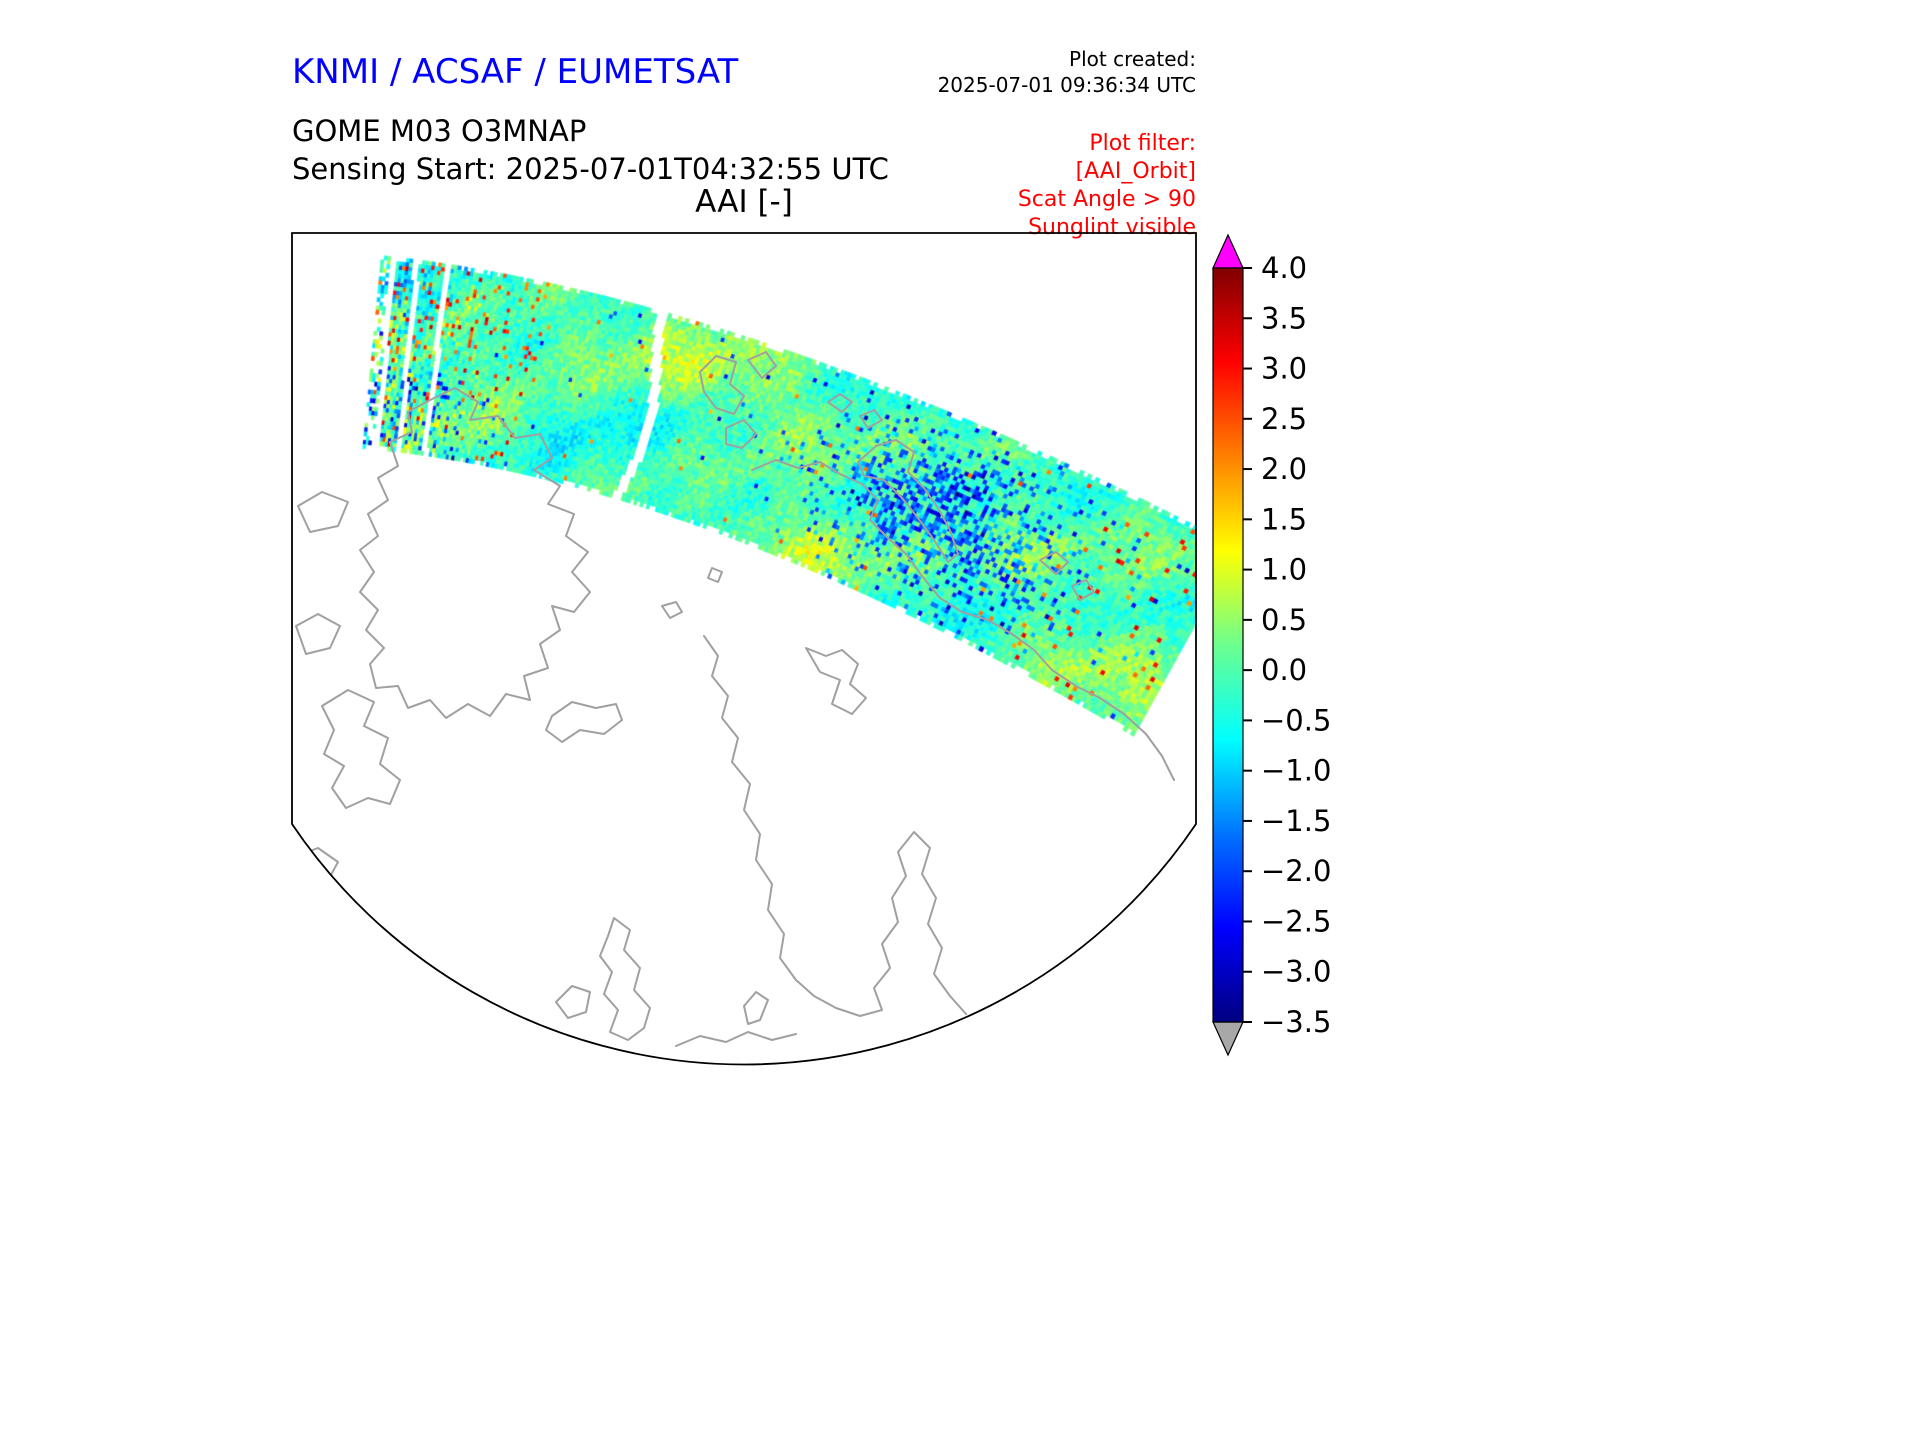  Describe the element at coordinates (515, 72) in the screenshot. I see `org-title: KNMI / ACSAF / EUMETSAT` at that location.